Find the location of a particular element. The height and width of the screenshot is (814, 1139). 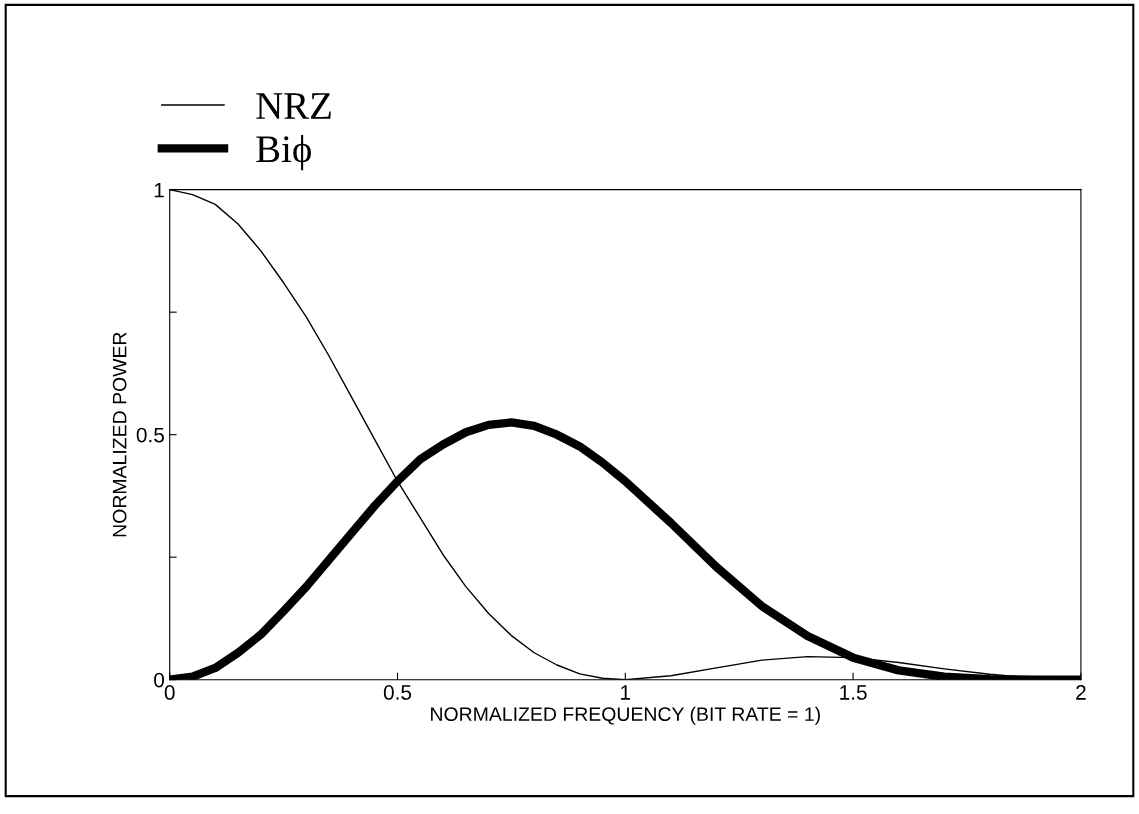

x-tick-label: 1 is located at coordinates (626, 692).